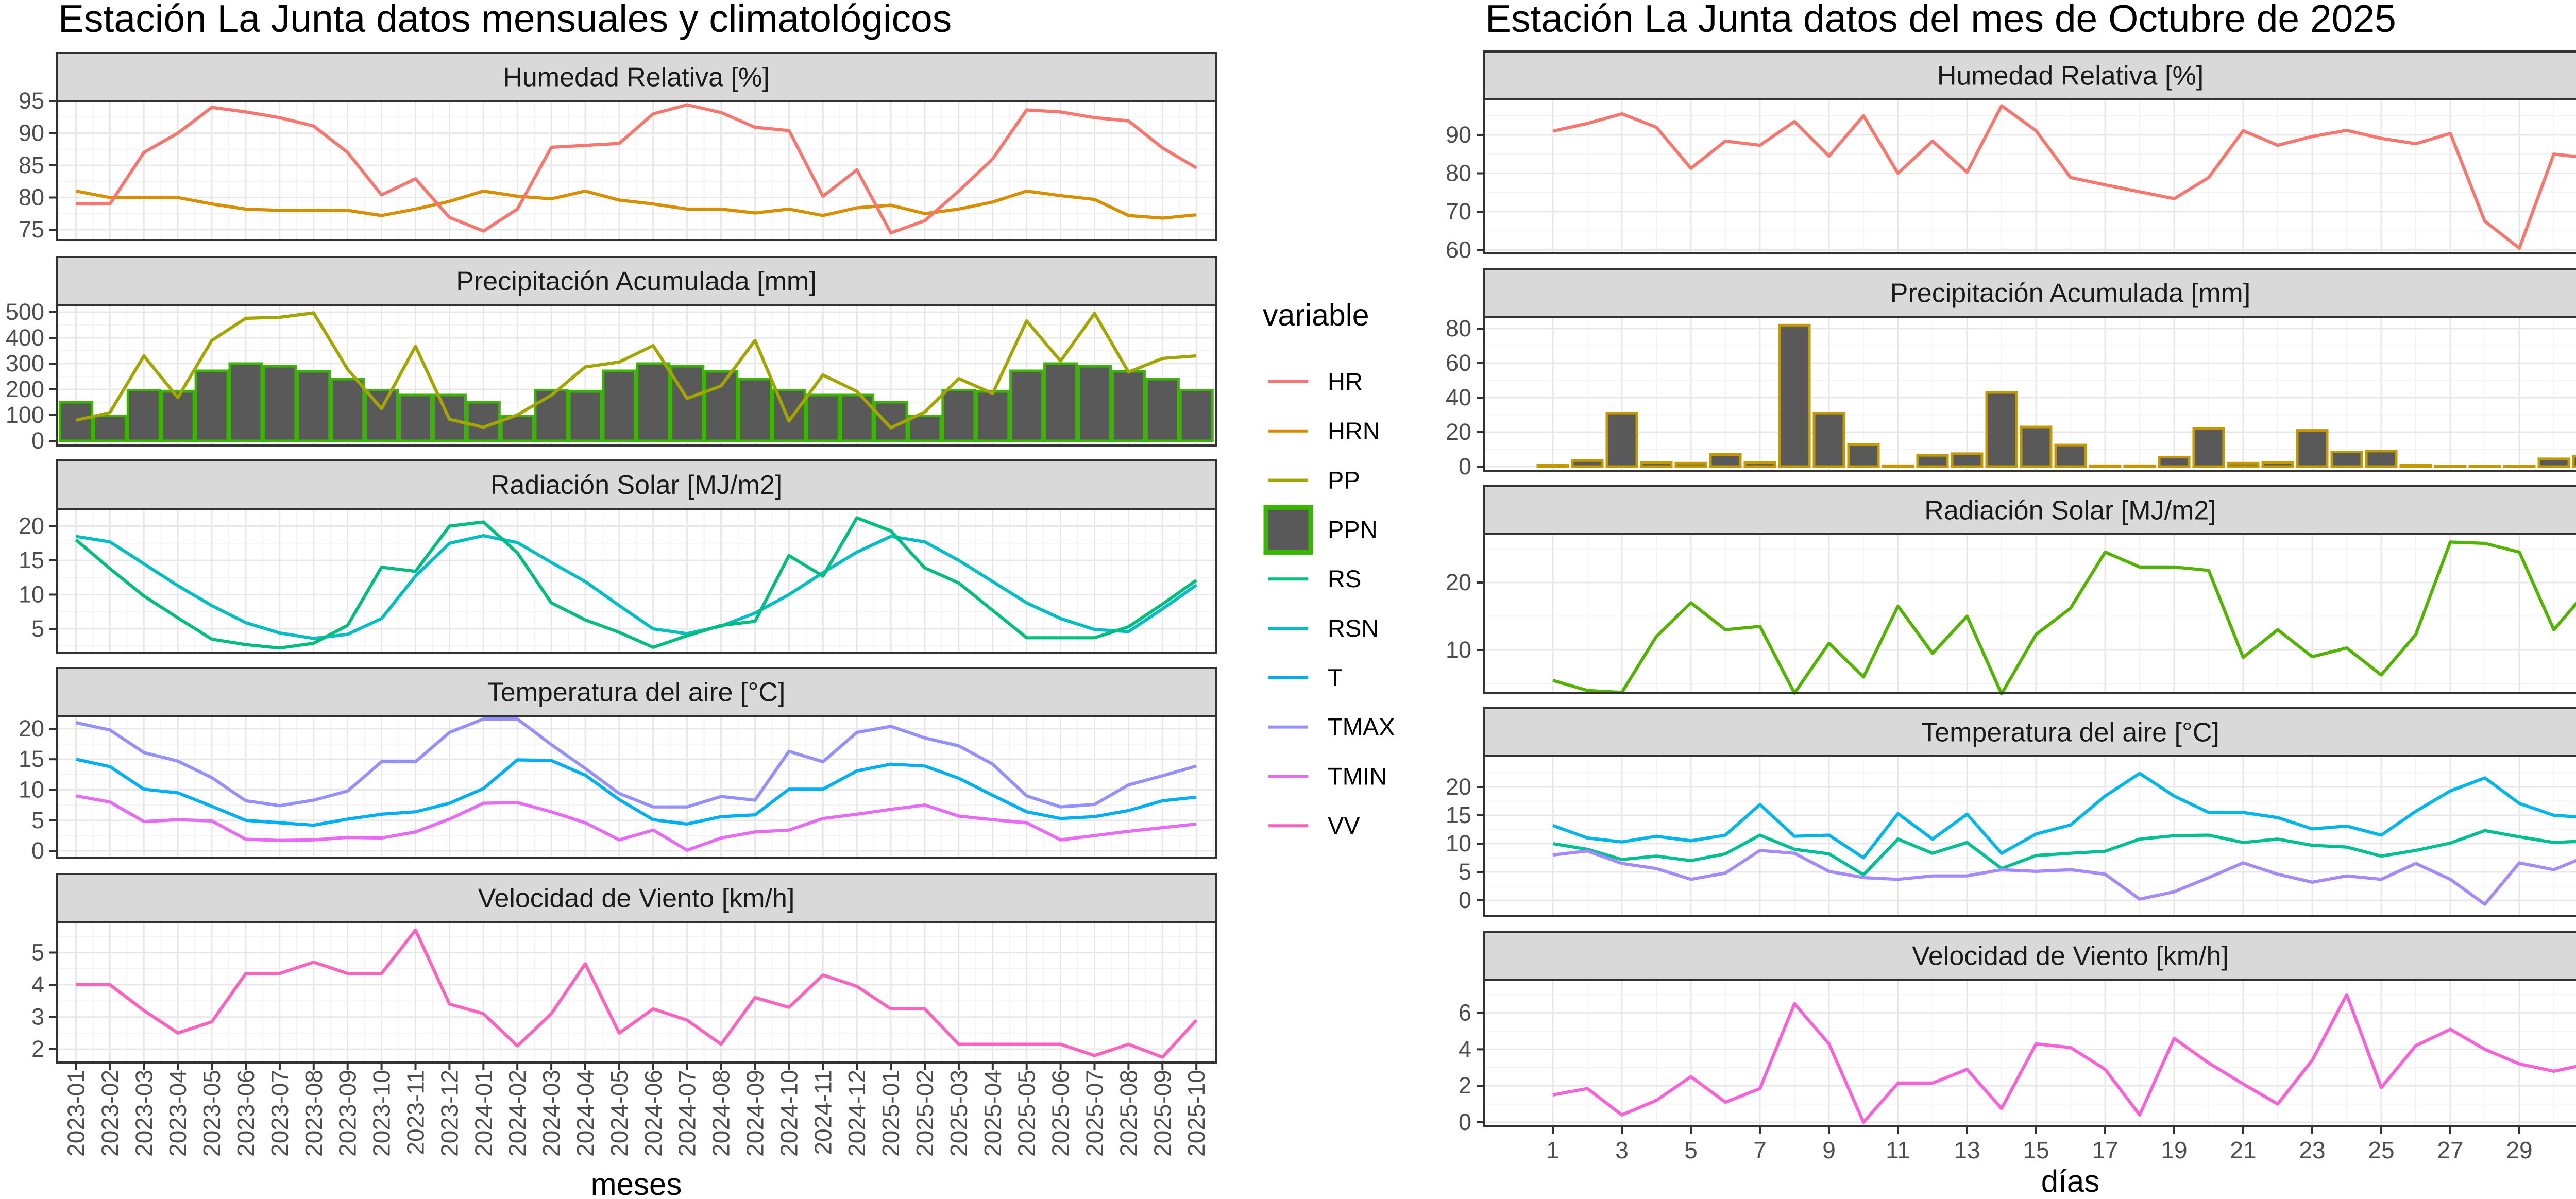  Describe the element at coordinates (2450, 1150) in the screenshot. I see `svg-text: 27` at that location.